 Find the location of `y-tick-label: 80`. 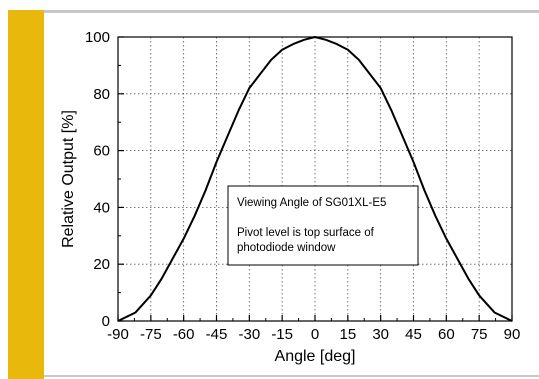

y-tick-label: 80 is located at coordinates (101, 94).